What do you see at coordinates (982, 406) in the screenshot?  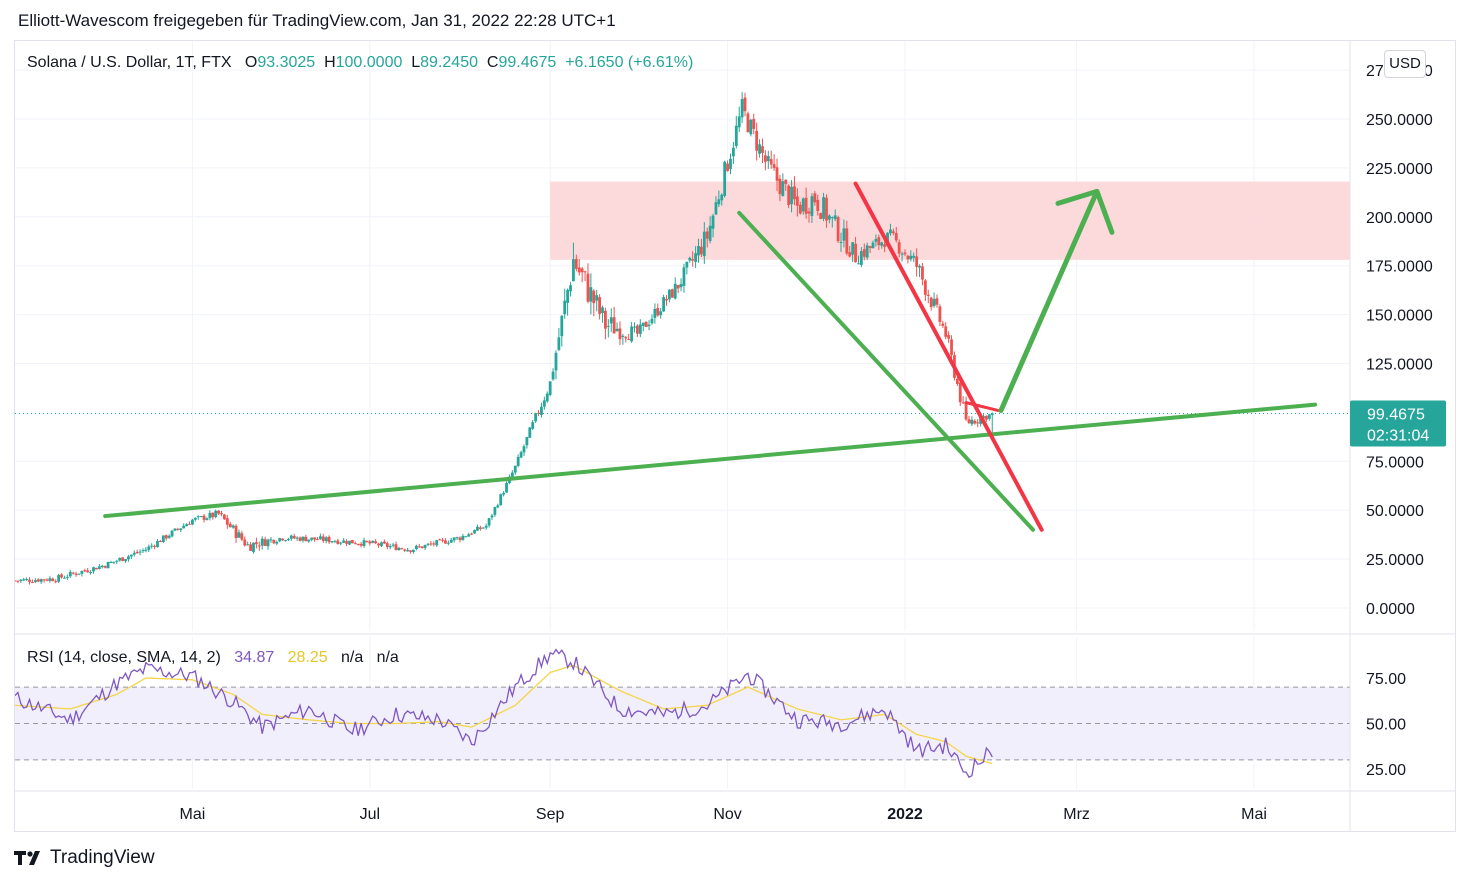 I see `red-small-line` at bounding box center [982, 406].